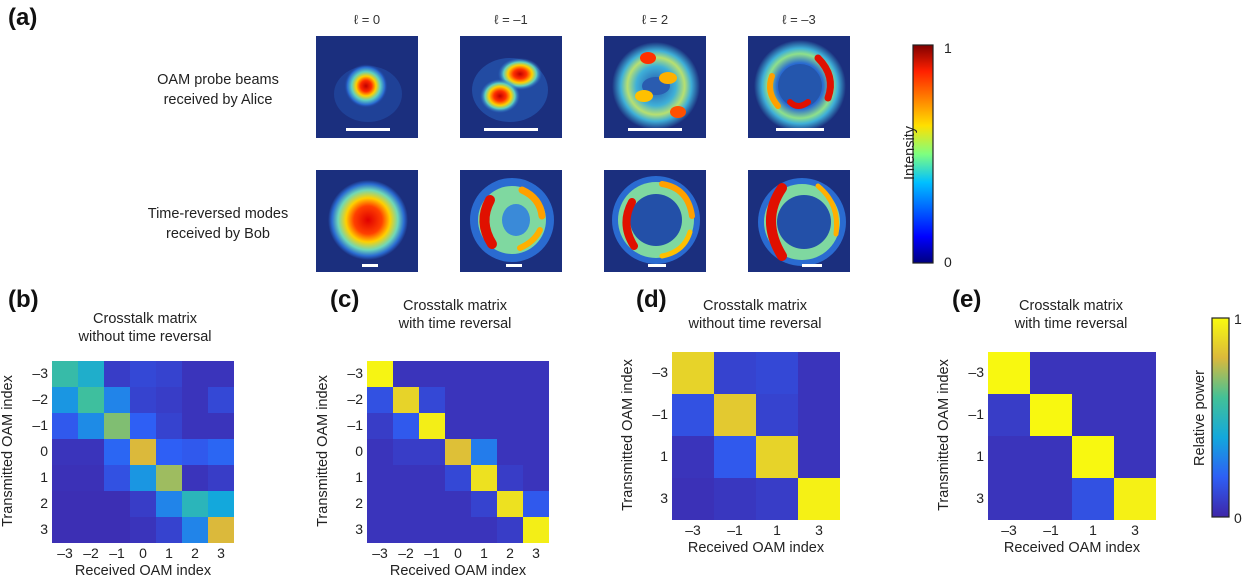  Describe the element at coordinates (65, 426) in the screenshot. I see `heatmap-cell-b-r2-c0` at that location.